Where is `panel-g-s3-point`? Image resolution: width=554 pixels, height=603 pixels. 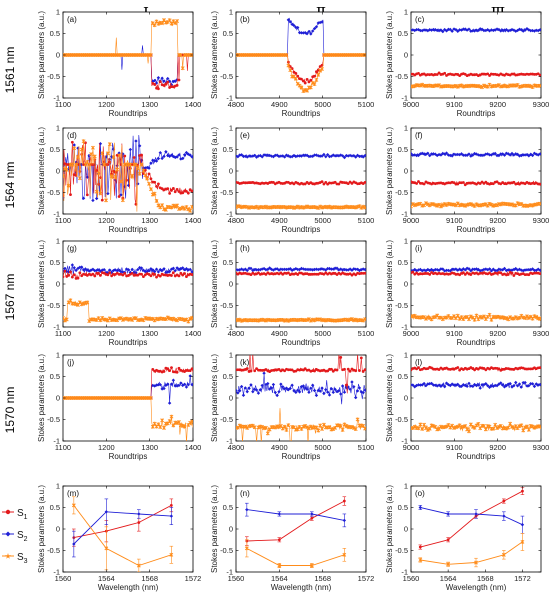
panel-g-s3-point is located at coordinates (70, 300).